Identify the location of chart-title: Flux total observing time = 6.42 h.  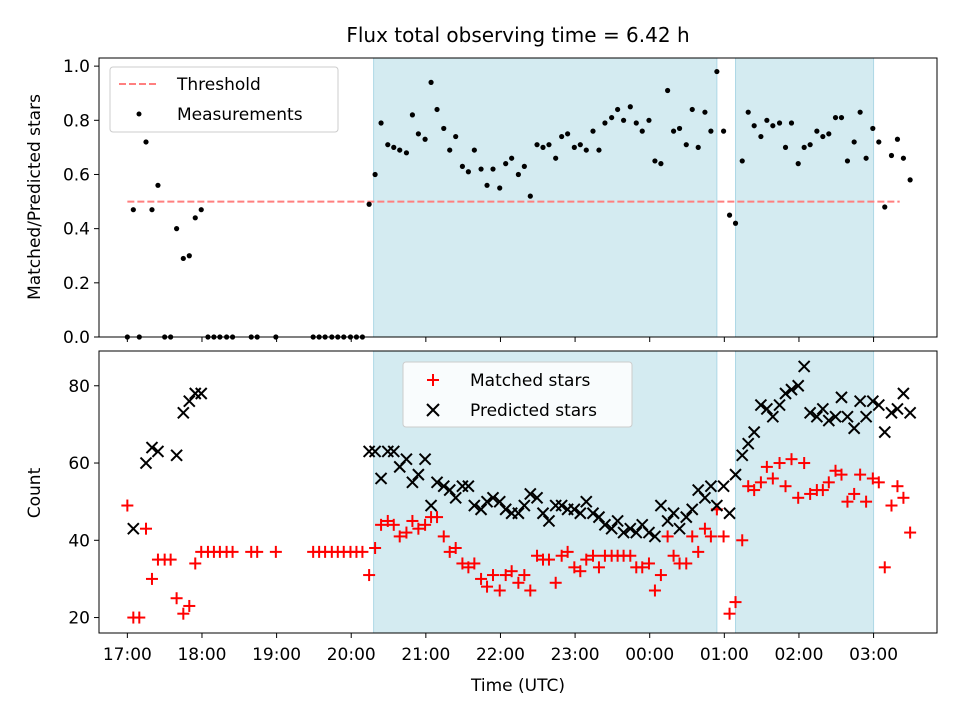
(517, 35).